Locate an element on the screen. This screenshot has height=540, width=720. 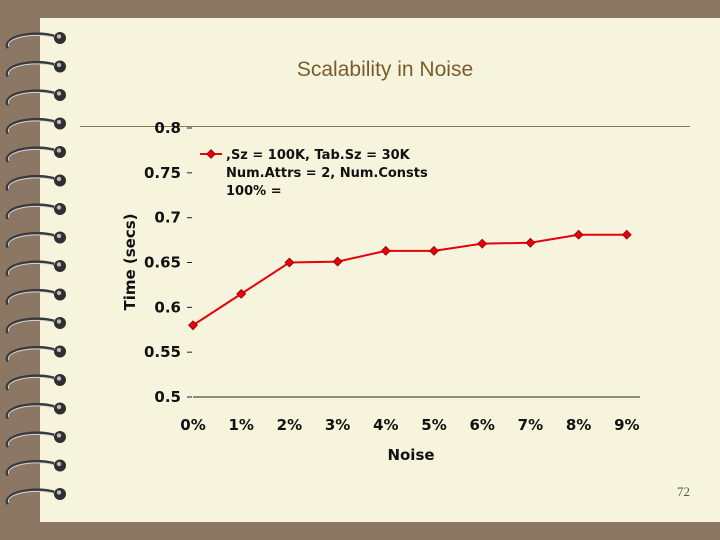
x-tick-label: 8% is located at coordinates (578, 425).